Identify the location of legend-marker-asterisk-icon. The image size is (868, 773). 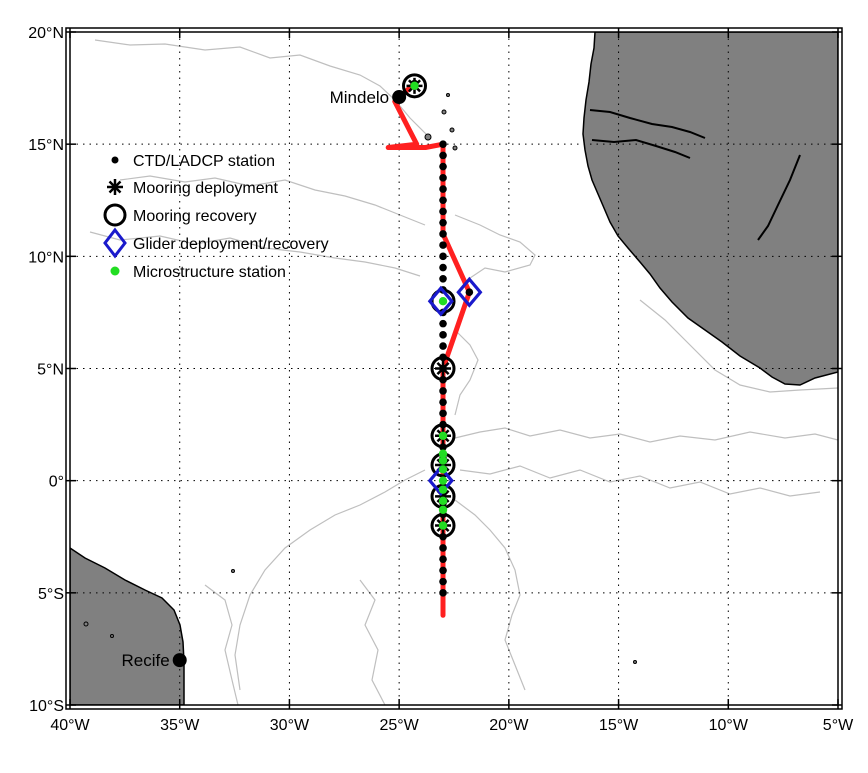
(115, 187).